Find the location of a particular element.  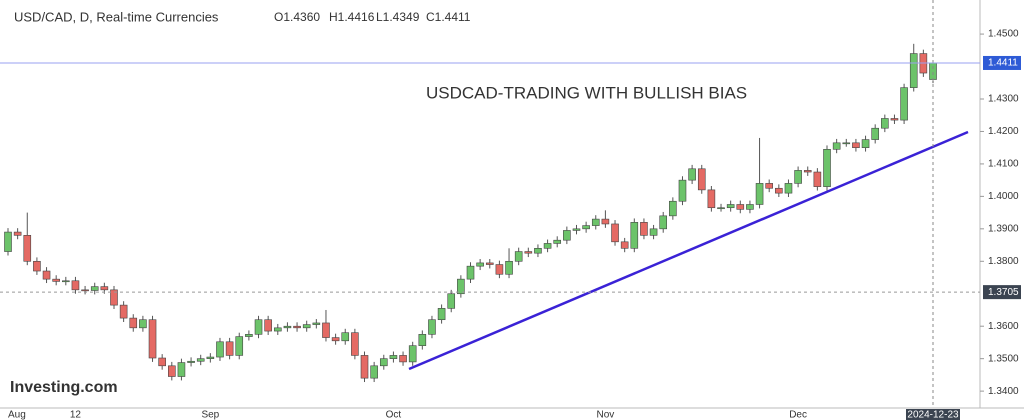

ohlc-open: O1.4360 is located at coordinates (297, 17).